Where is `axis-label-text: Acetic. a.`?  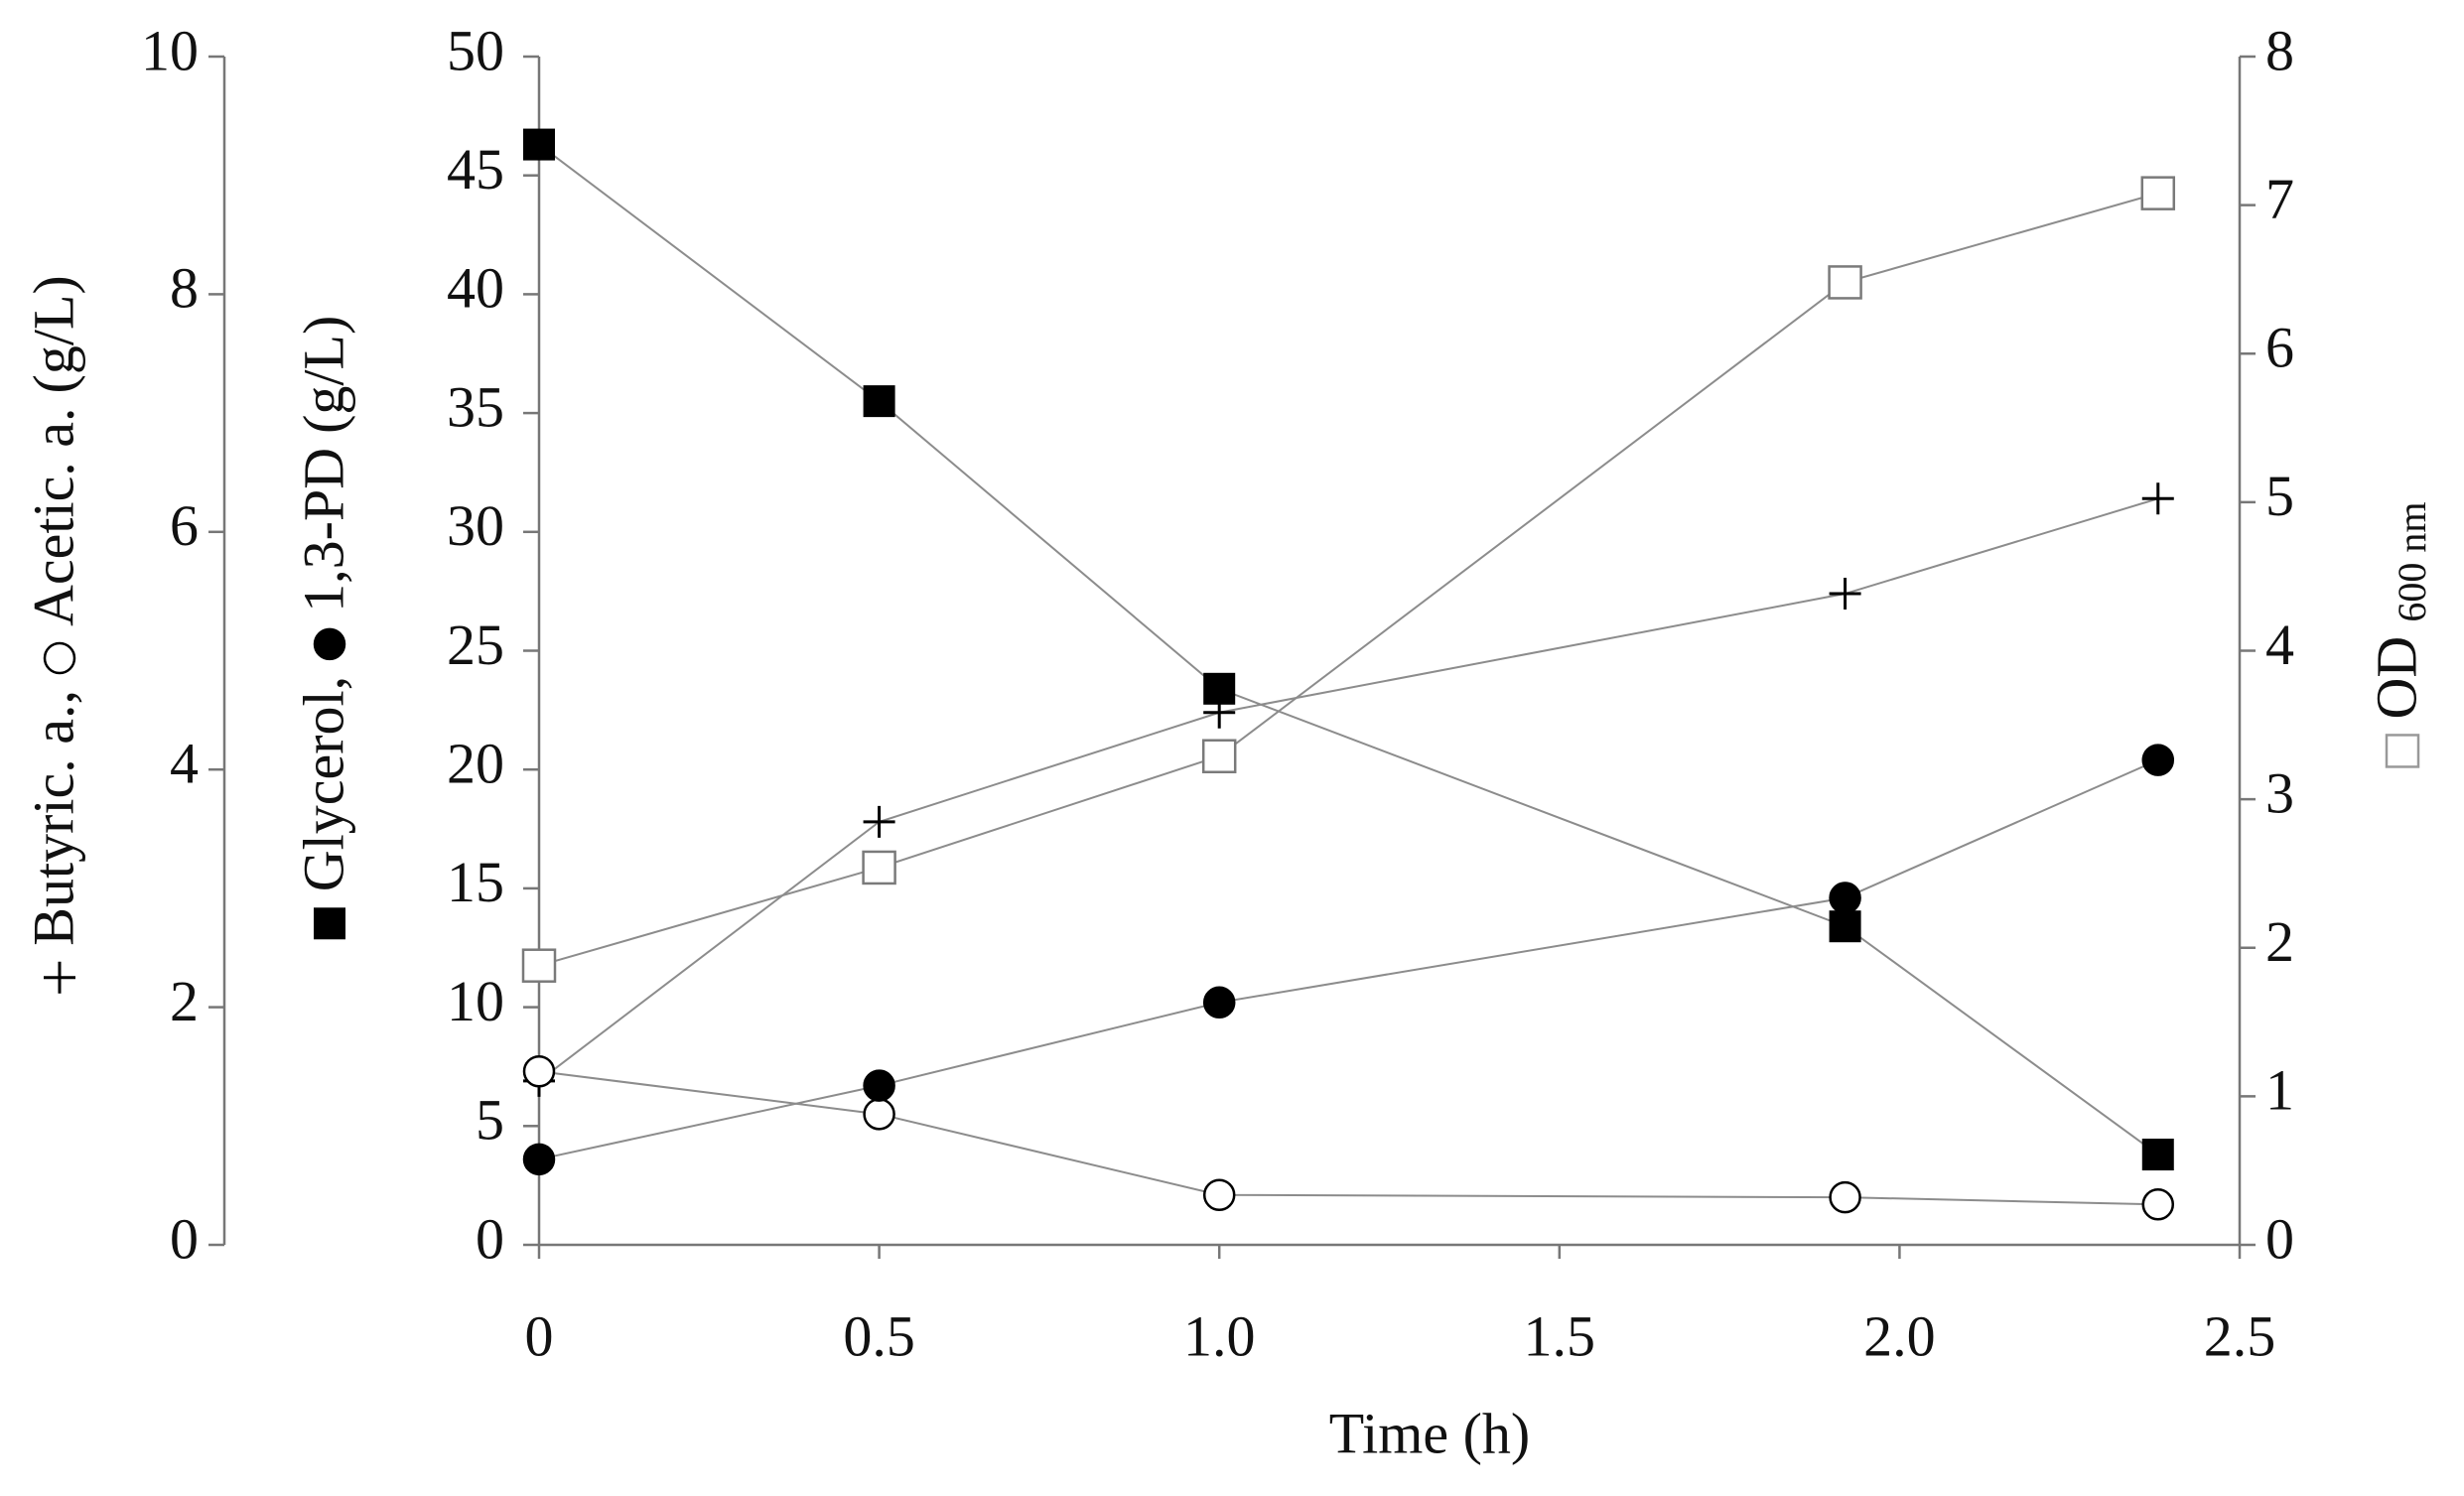
axis-label-text: Acetic. a. is located at coordinates (53, 516).